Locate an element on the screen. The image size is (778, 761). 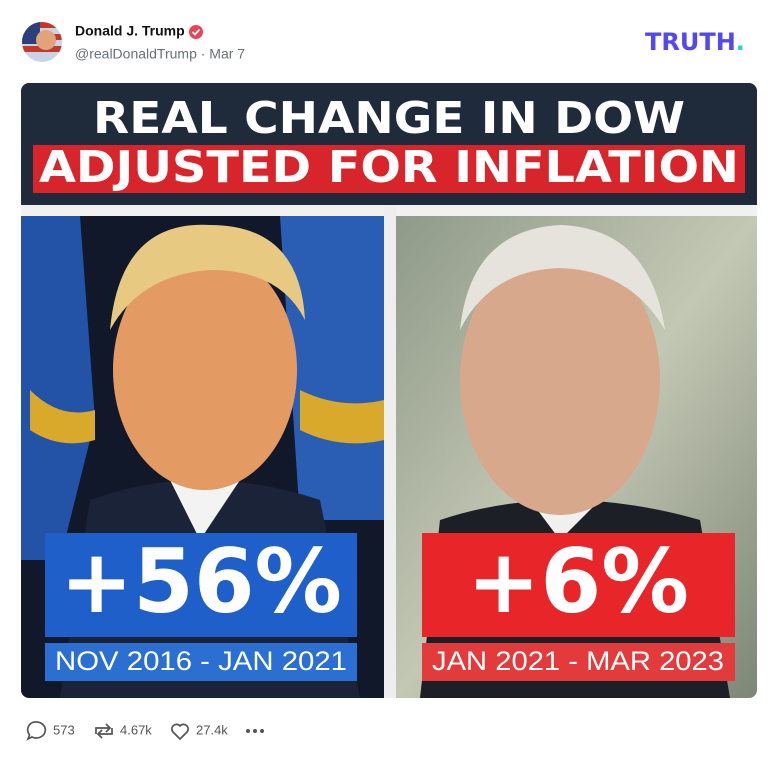
logo-word: TRUTH is located at coordinates (690, 42).